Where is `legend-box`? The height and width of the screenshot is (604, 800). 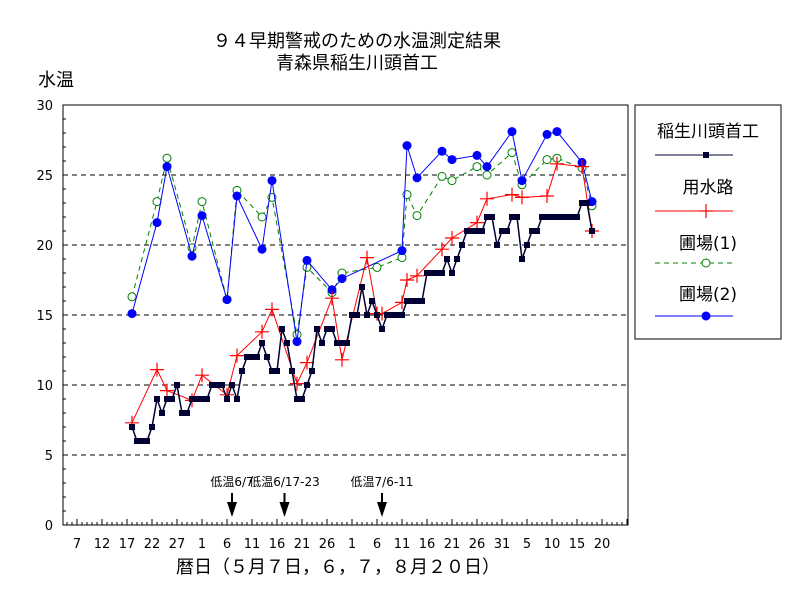 legend-box is located at coordinates (708, 222).